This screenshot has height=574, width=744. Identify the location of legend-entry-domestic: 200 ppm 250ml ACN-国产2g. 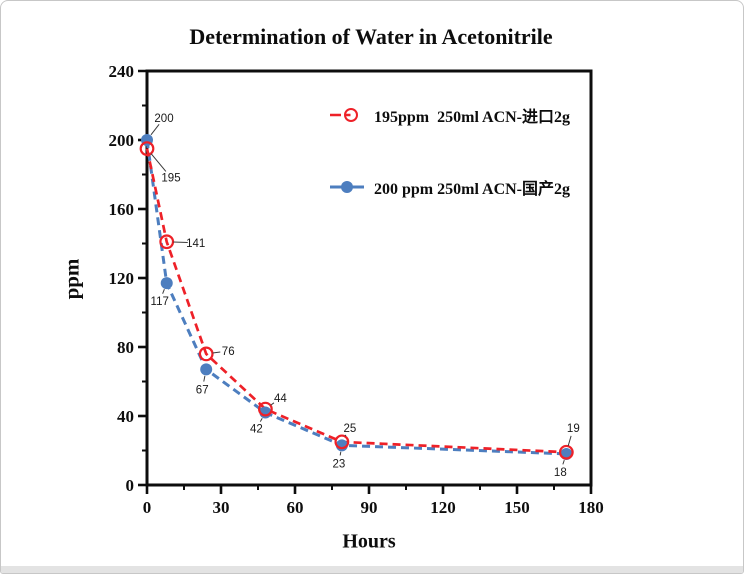
(449, 187).